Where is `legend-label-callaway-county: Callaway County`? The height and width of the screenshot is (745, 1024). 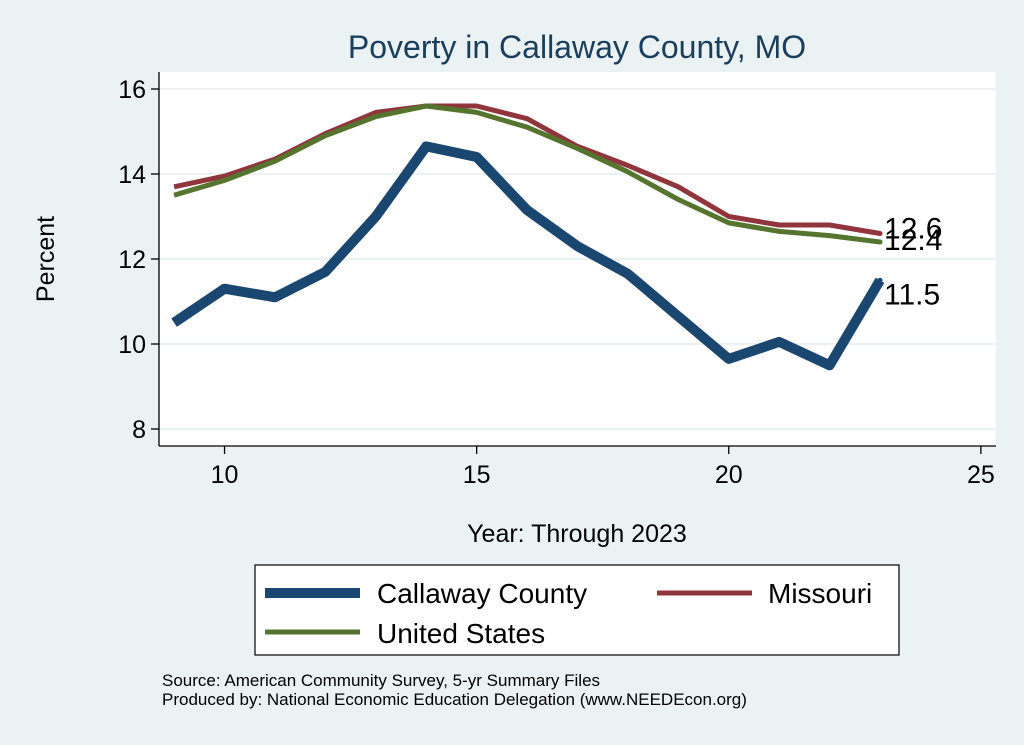 legend-label-callaway-county: Callaway County is located at coordinates (482, 593).